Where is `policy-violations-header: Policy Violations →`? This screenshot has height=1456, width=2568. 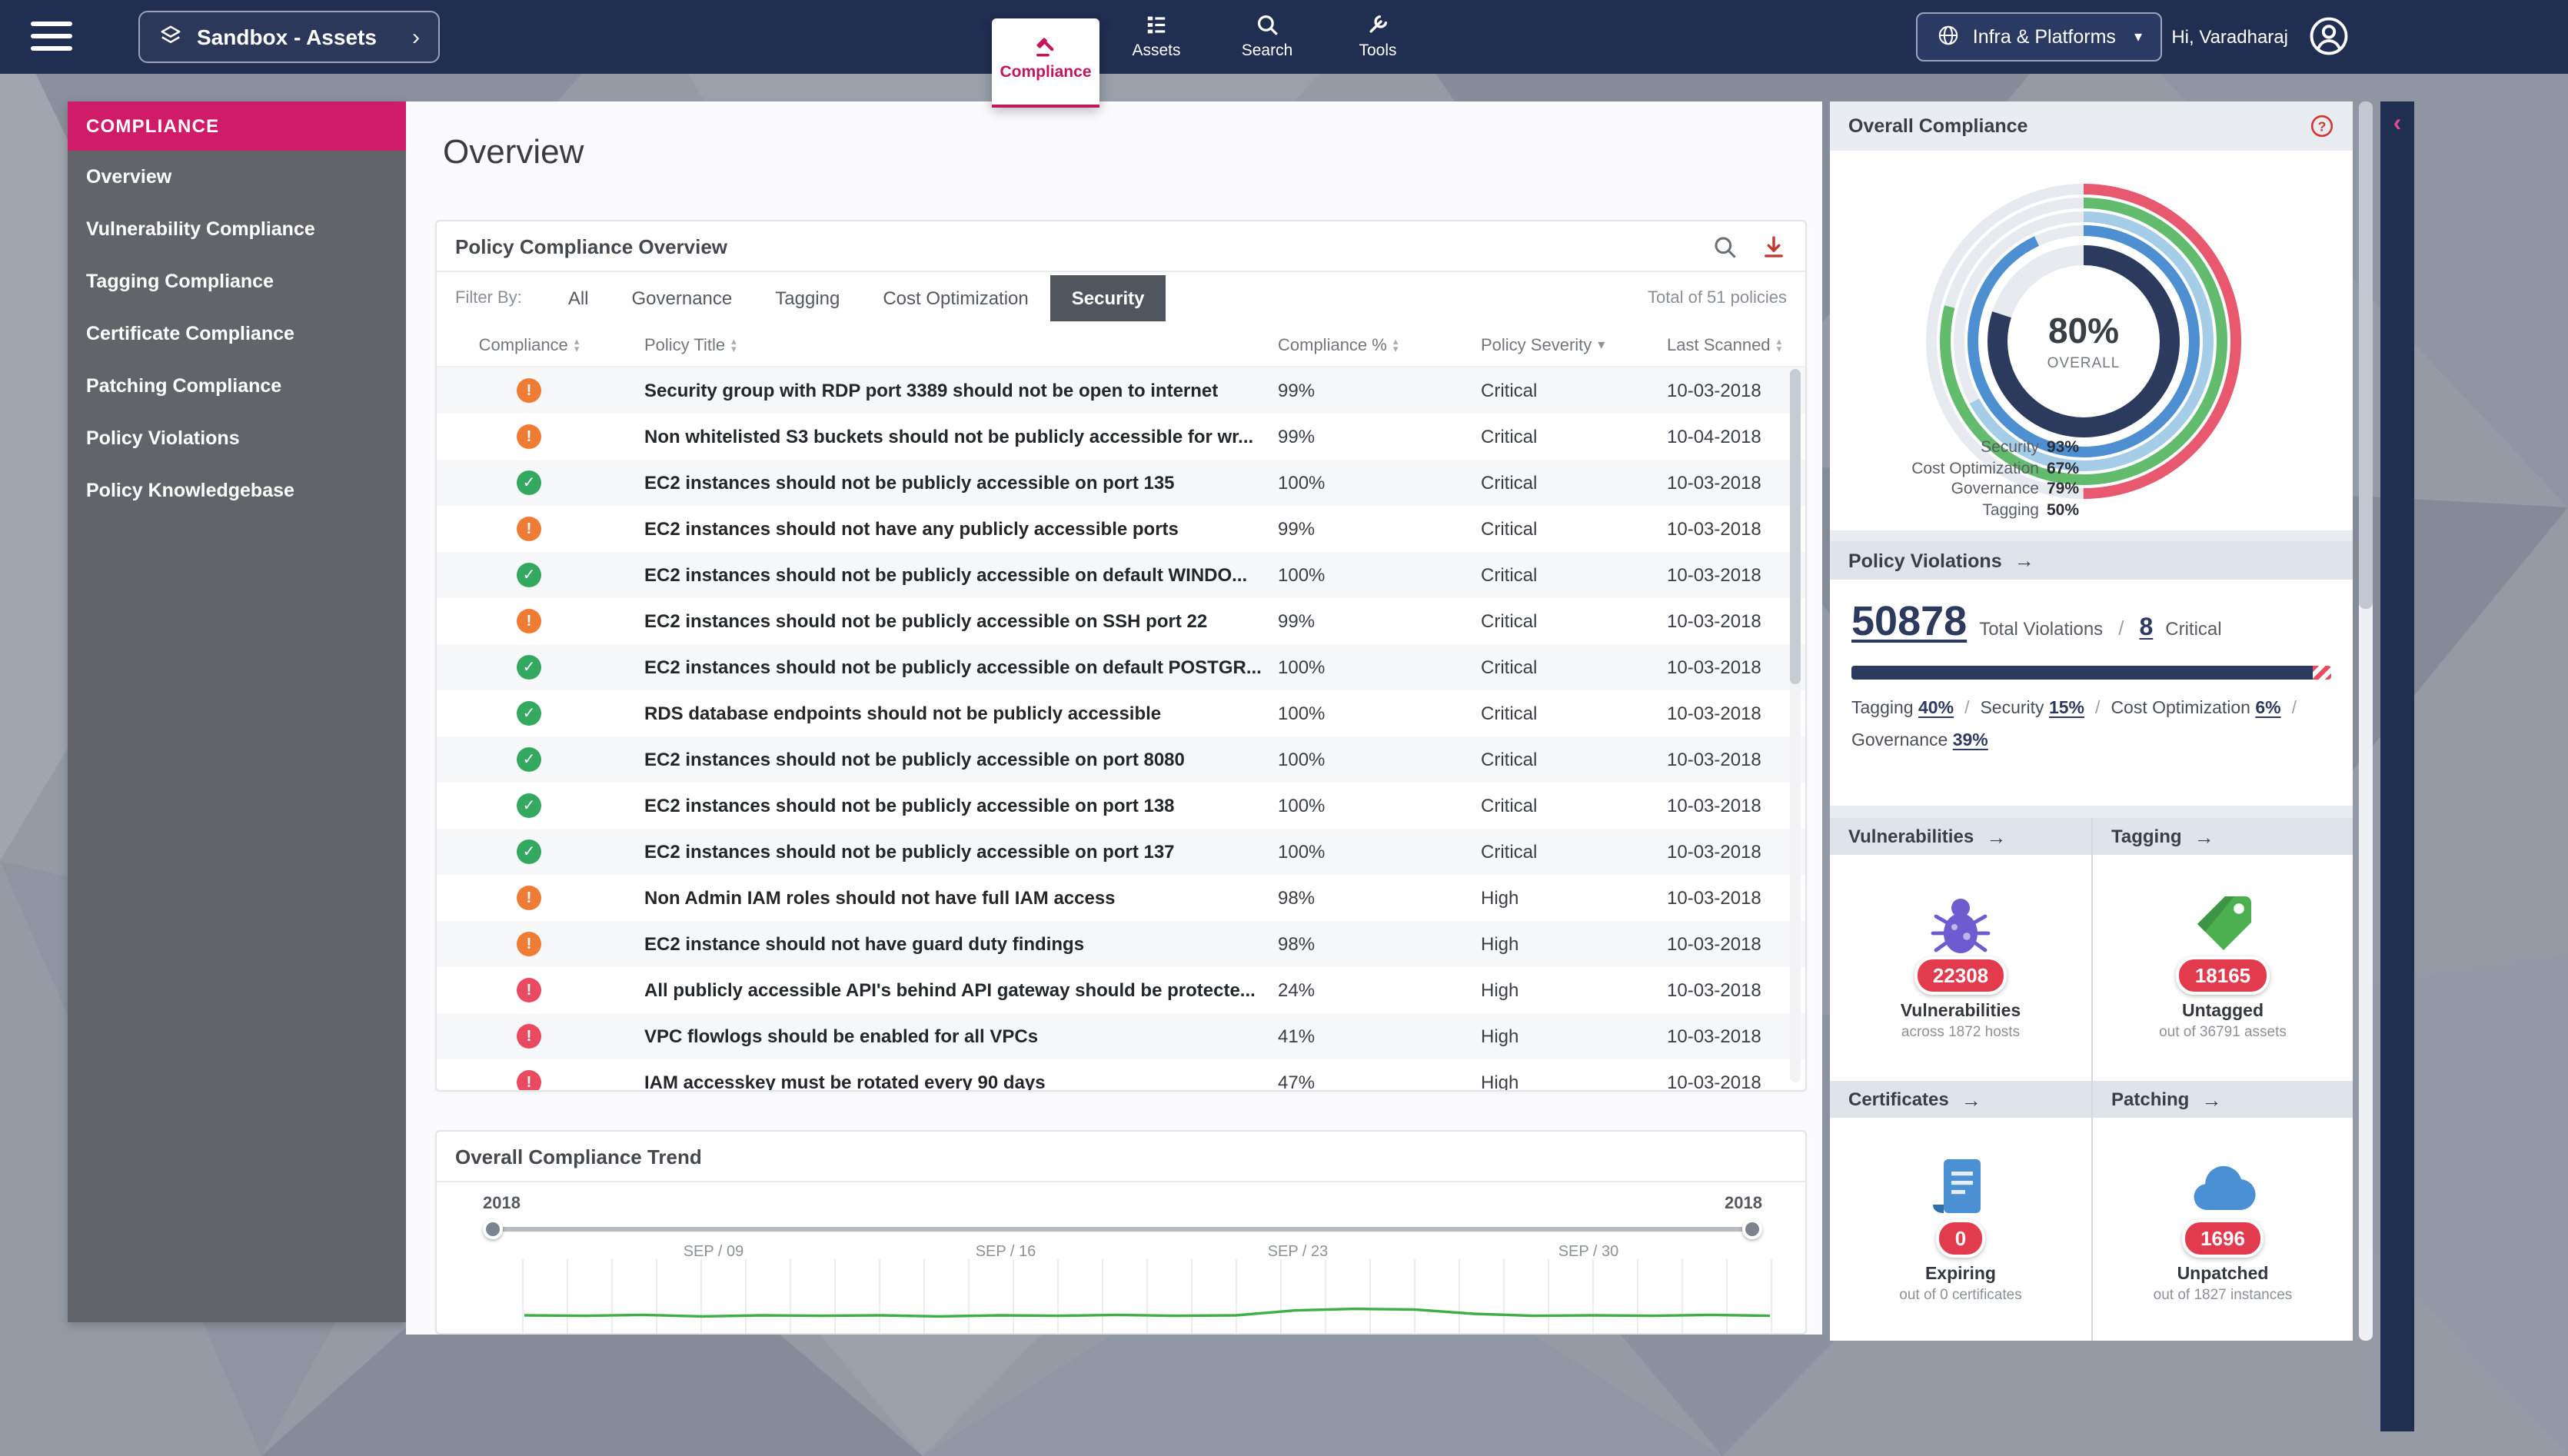
policy-violations-header: Policy Violations → is located at coordinates (2091, 561).